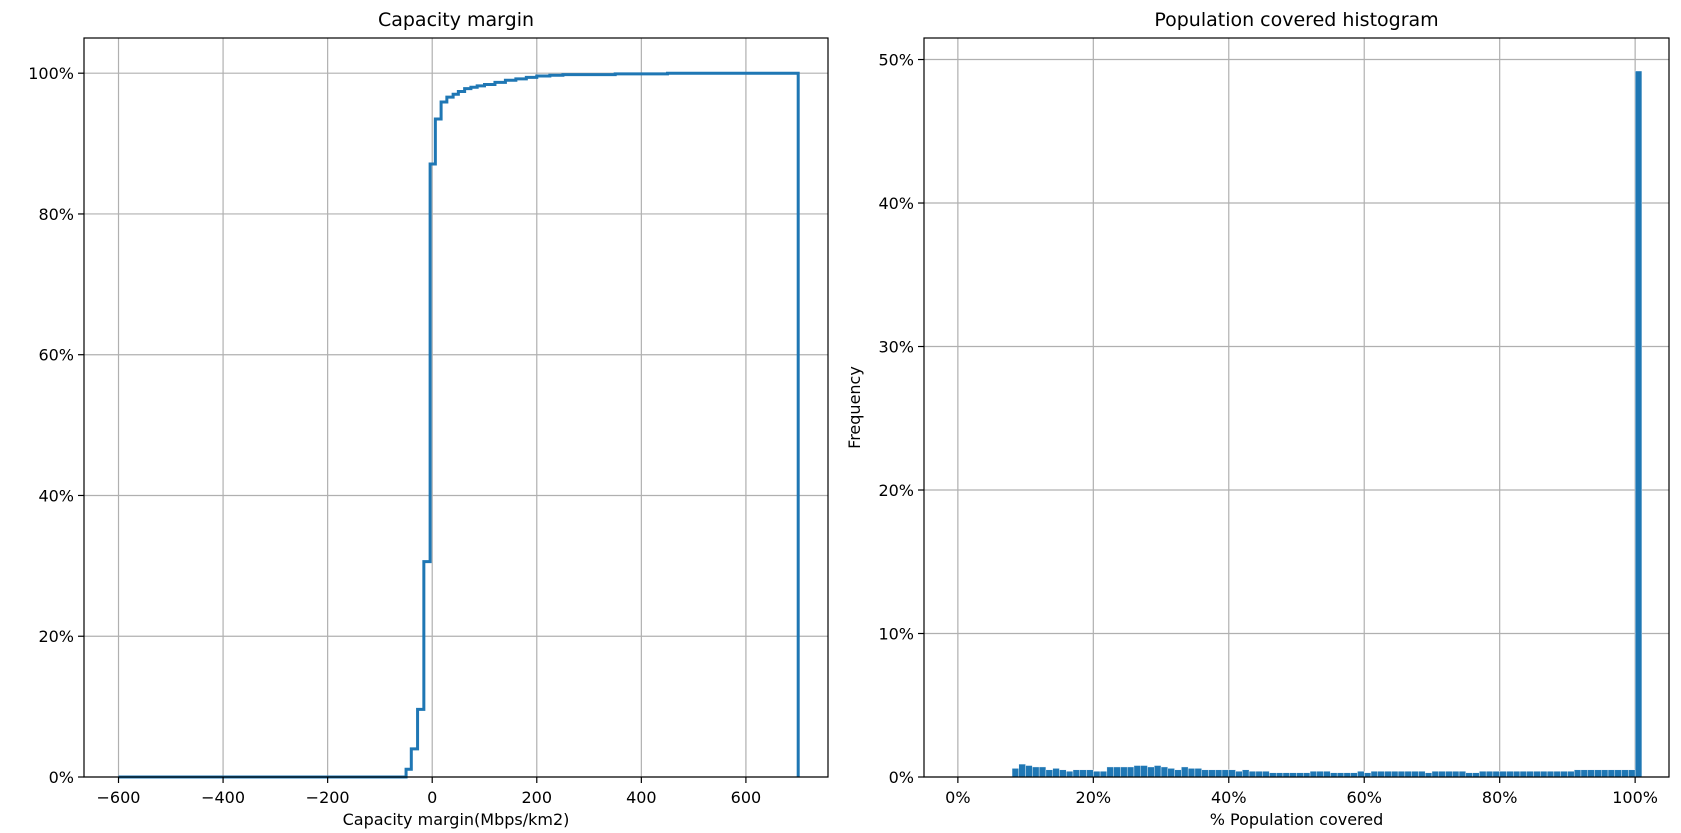 This screenshot has height=833, width=1681. I want to click on x-tick-label: 200, so click(537, 797).